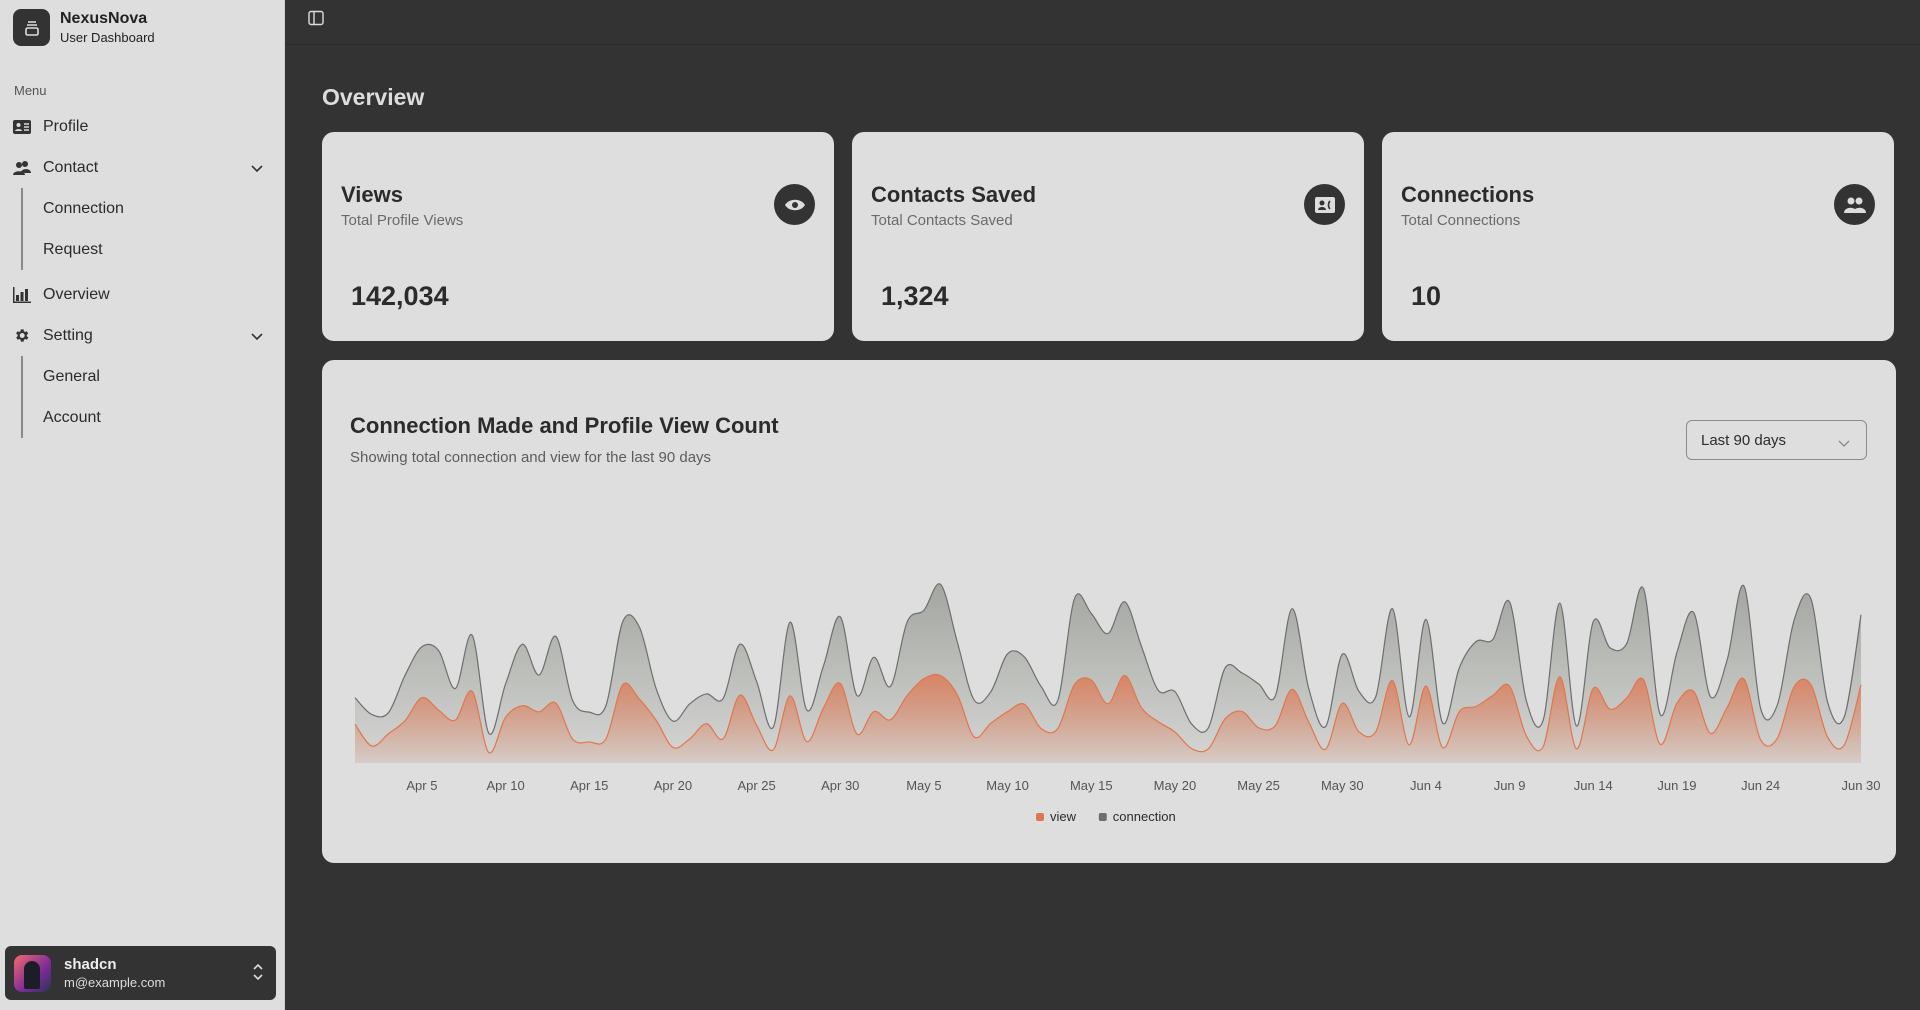 Image resolution: width=1920 pixels, height=1010 pixels. What do you see at coordinates (30, 90) in the screenshot?
I see `menu-label: Menu` at bounding box center [30, 90].